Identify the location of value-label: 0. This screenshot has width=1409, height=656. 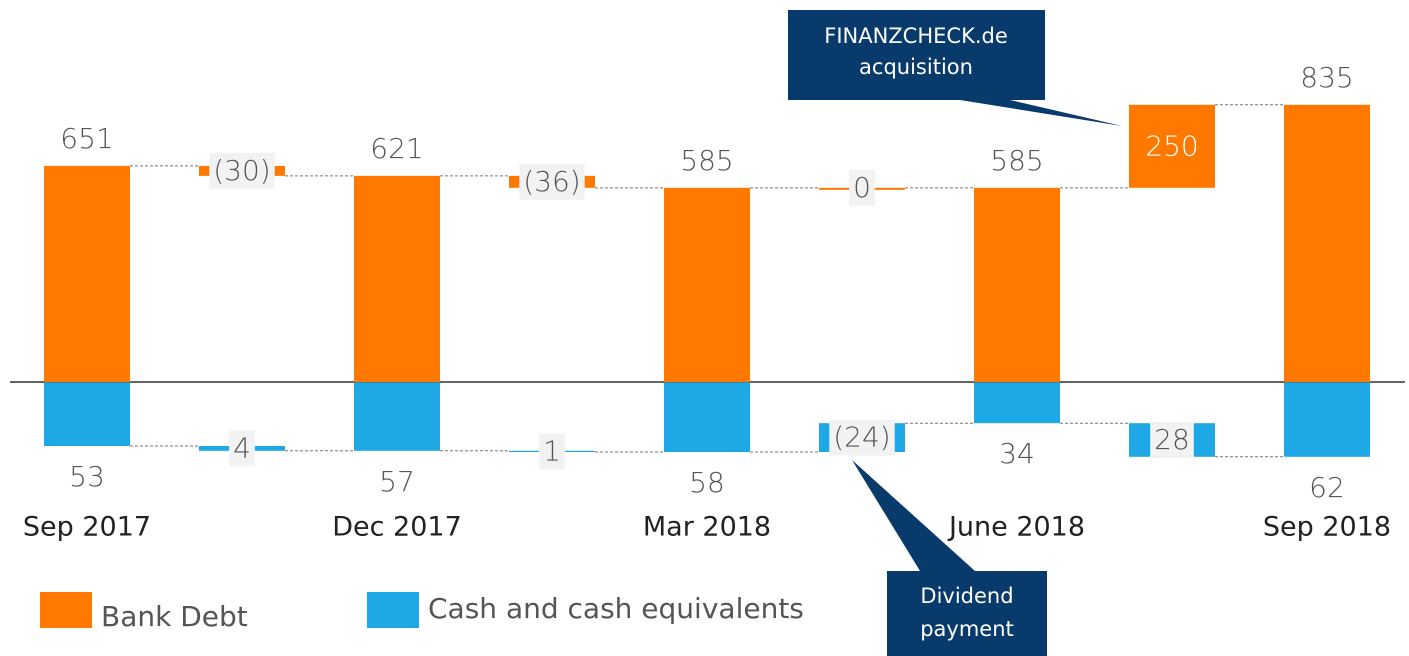
(862, 187).